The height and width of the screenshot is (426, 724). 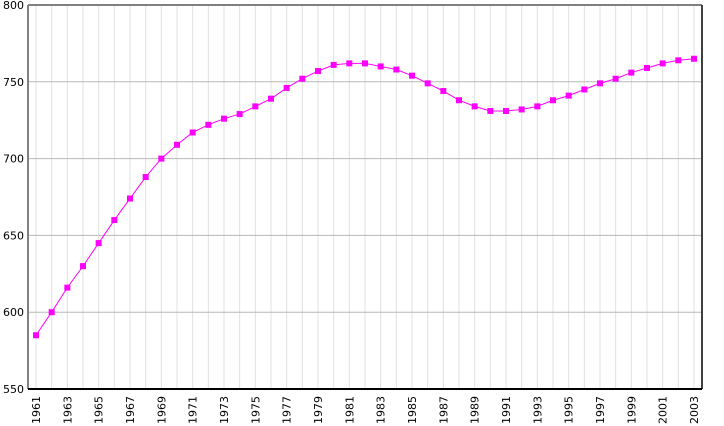 What do you see at coordinates (208, 124) in the screenshot?
I see `data-point-1972` at bounding box center [208, 124].